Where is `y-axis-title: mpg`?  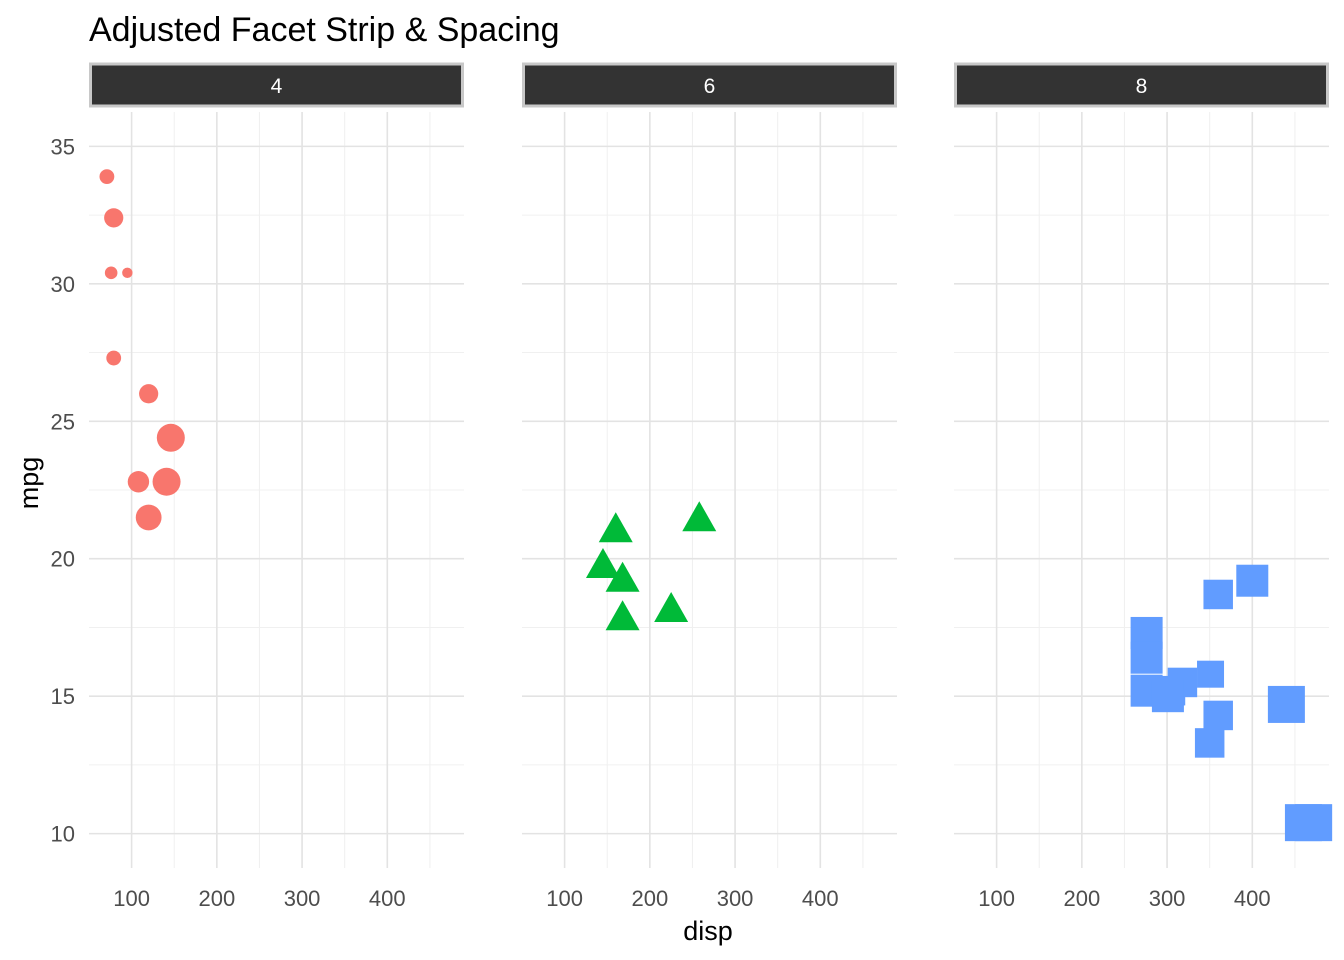 y-axis-title: mpg is located at coordinates (29, 483).